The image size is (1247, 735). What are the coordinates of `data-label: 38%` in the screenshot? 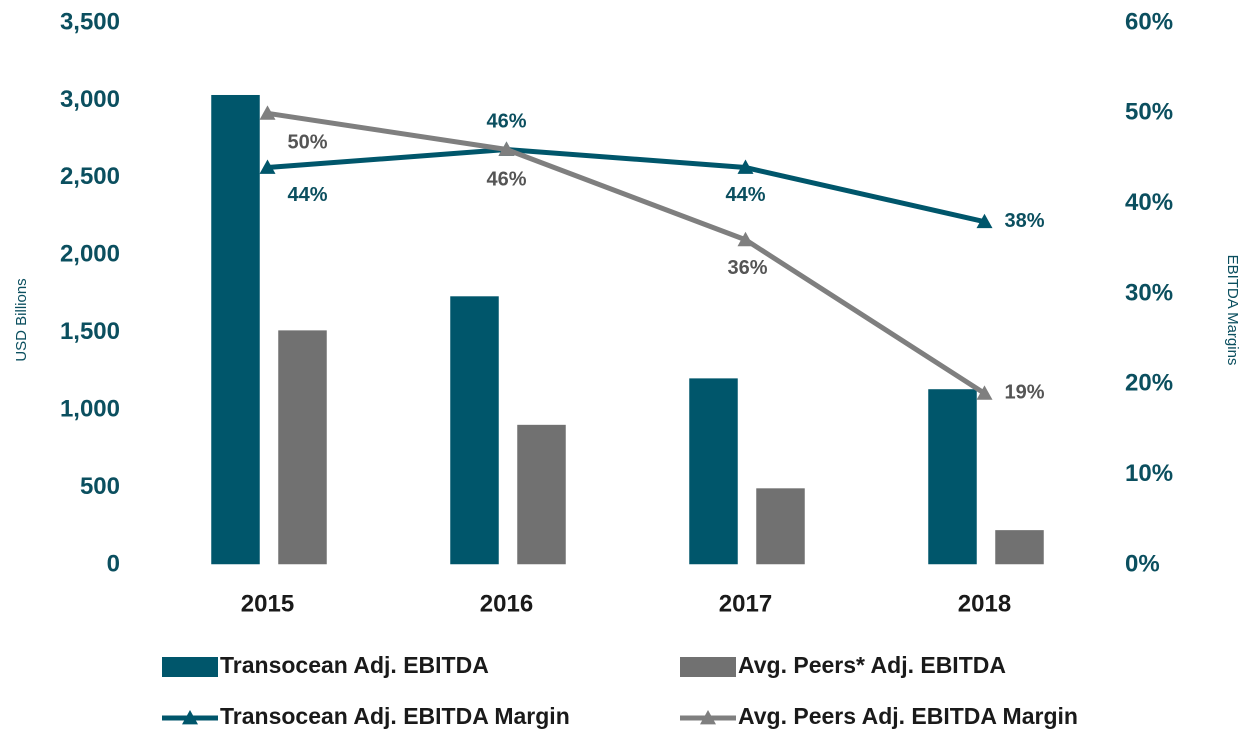 It's located at (1025, 221).